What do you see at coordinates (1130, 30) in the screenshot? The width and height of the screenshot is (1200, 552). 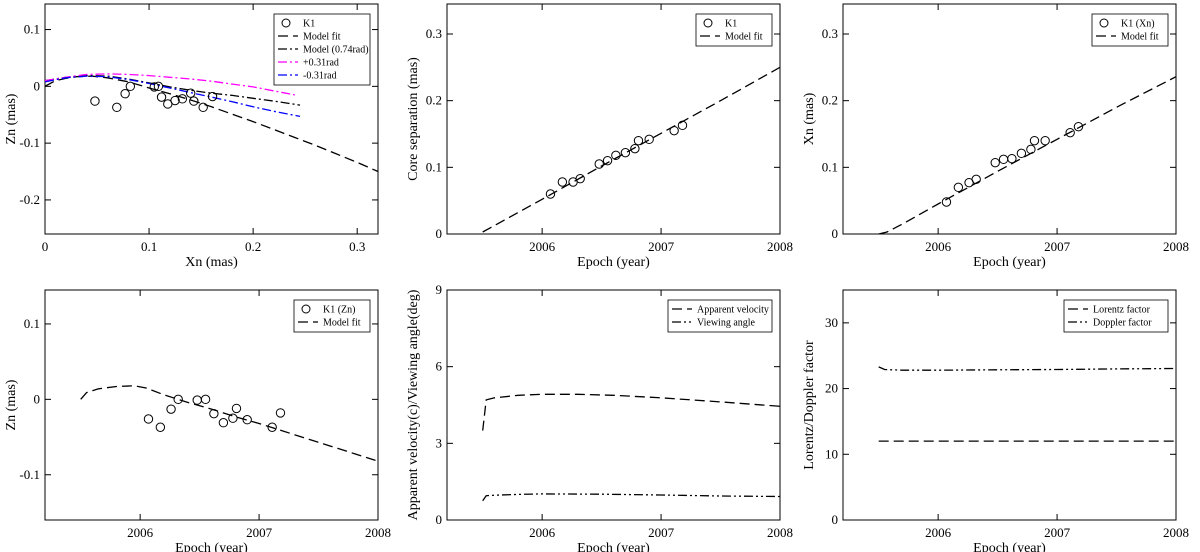 I see `legend: K1 (Xn) Model fit` at bounding box center [1130, 30].